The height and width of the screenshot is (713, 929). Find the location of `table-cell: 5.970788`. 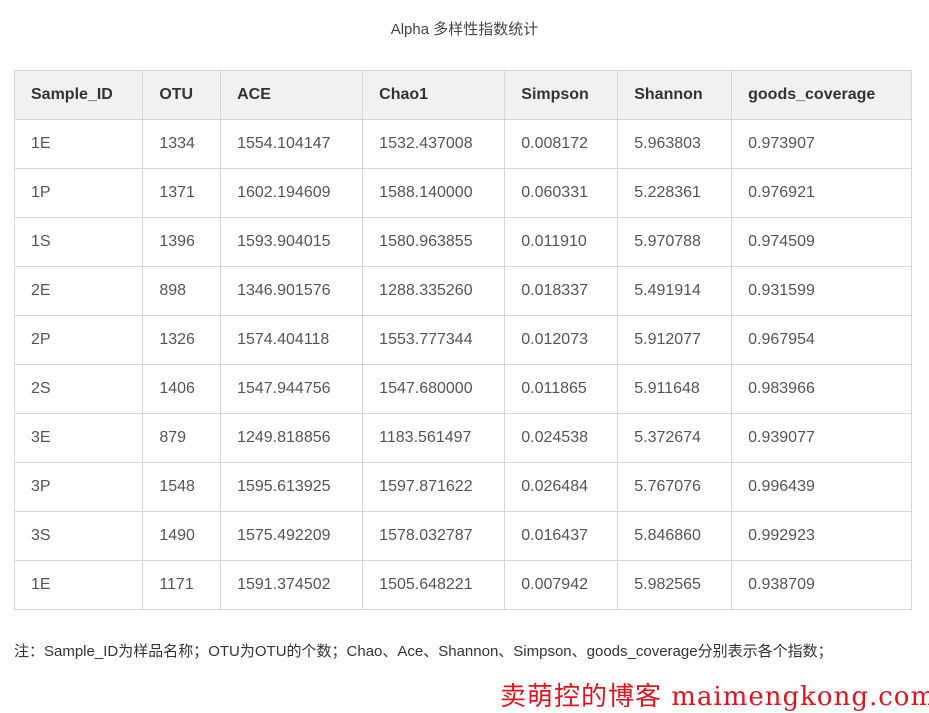

table-cell: 5.970788 is located at coordinates (675, 242).